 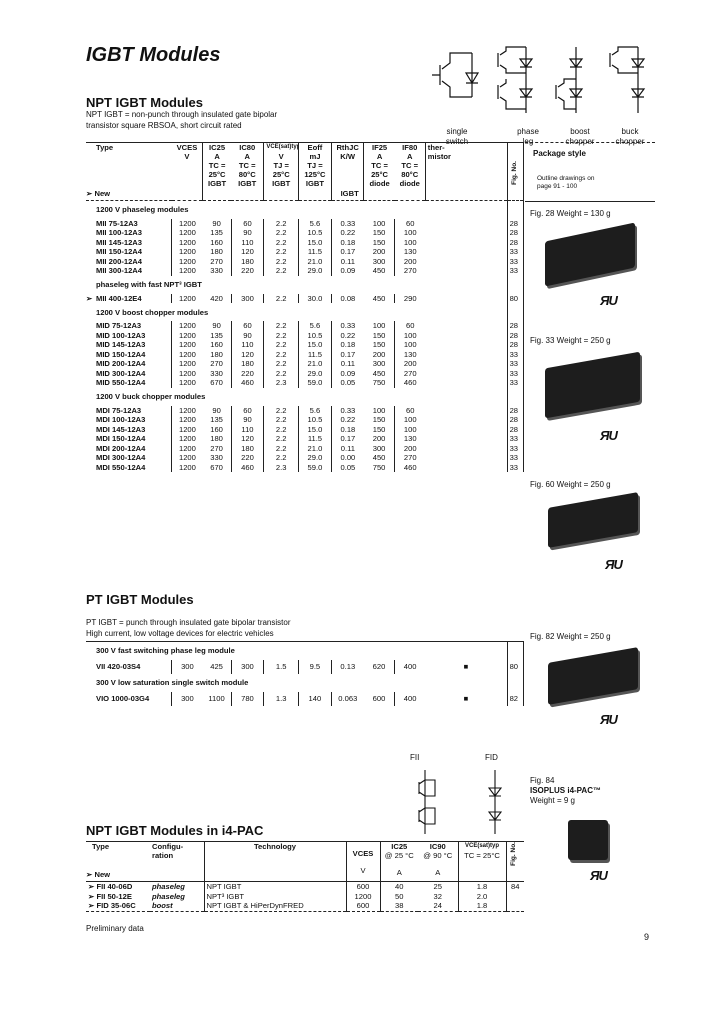 I want to click on value-cell: 400, so click(x=410, y=698).